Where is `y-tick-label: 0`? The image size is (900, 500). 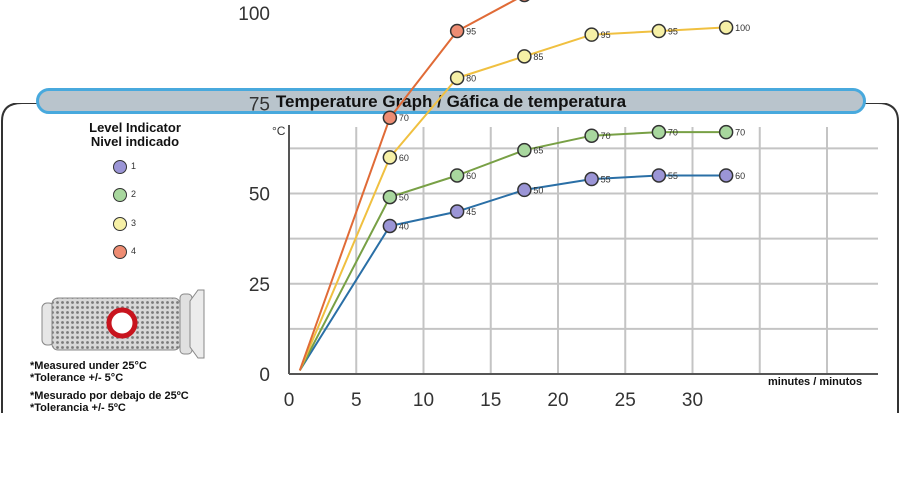
y-tick-label: 0 is located at coordinates (264, 375).